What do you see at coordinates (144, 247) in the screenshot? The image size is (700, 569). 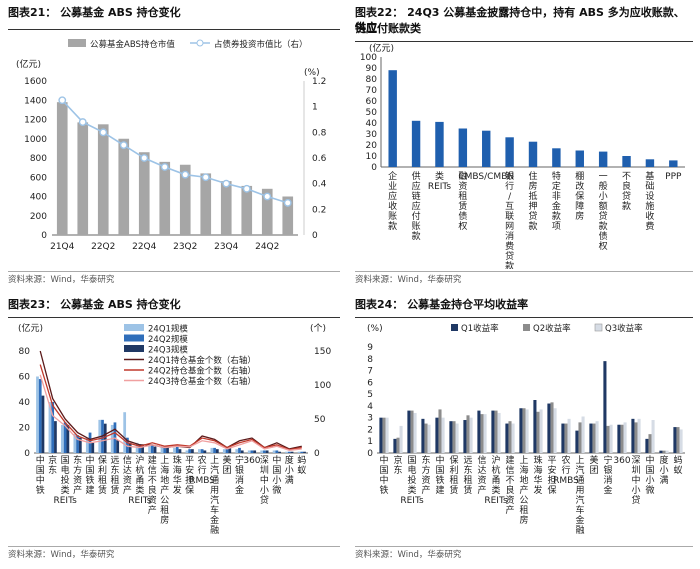 I see `x-tick-label: 22Q4` at bounding box center [144, 247].